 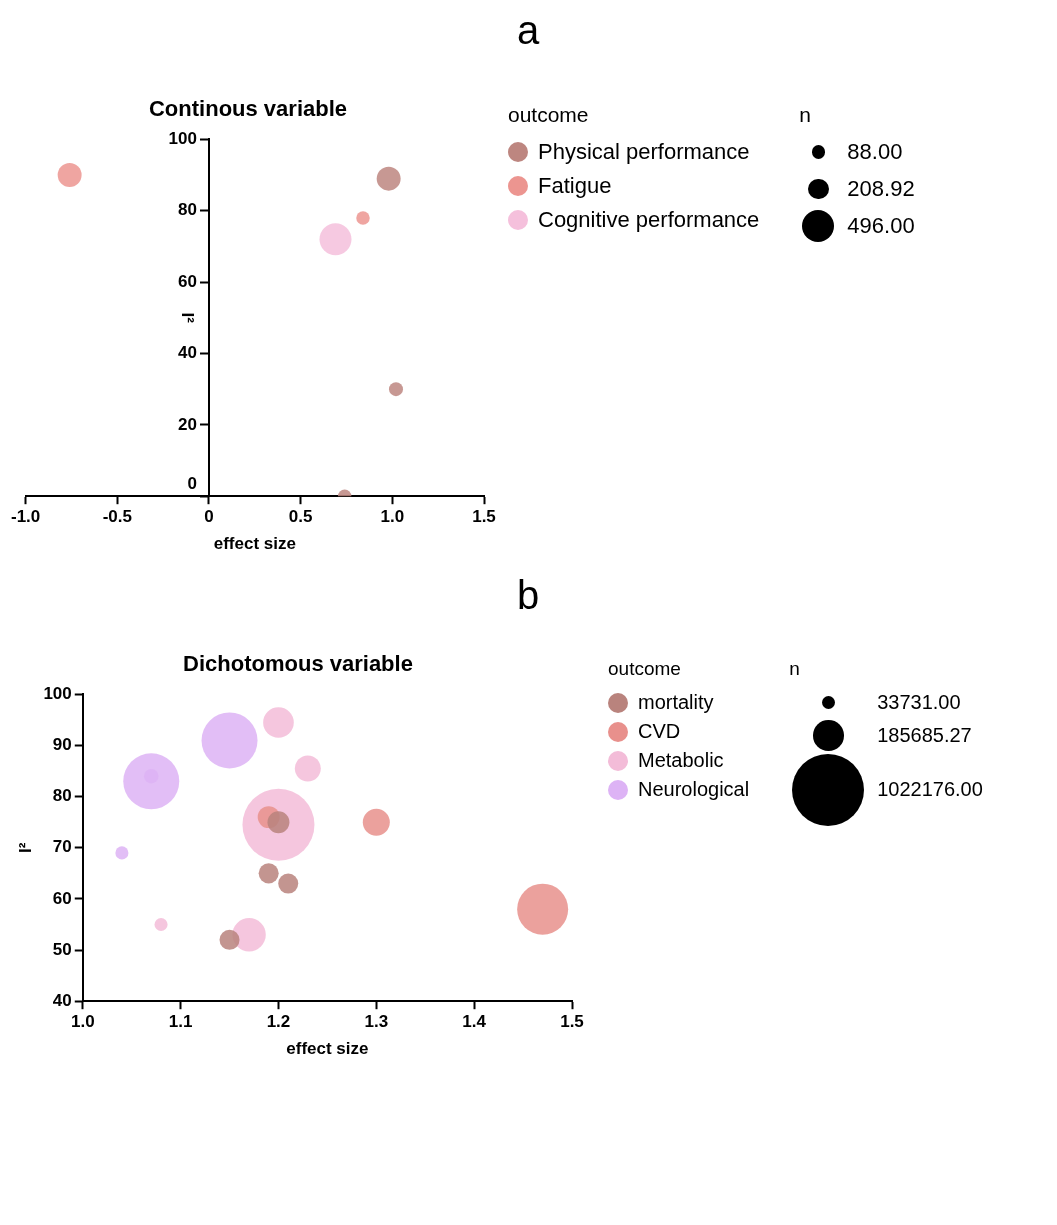 I want to click on x-tick-label: -0.5, so click(x=117, y=517).